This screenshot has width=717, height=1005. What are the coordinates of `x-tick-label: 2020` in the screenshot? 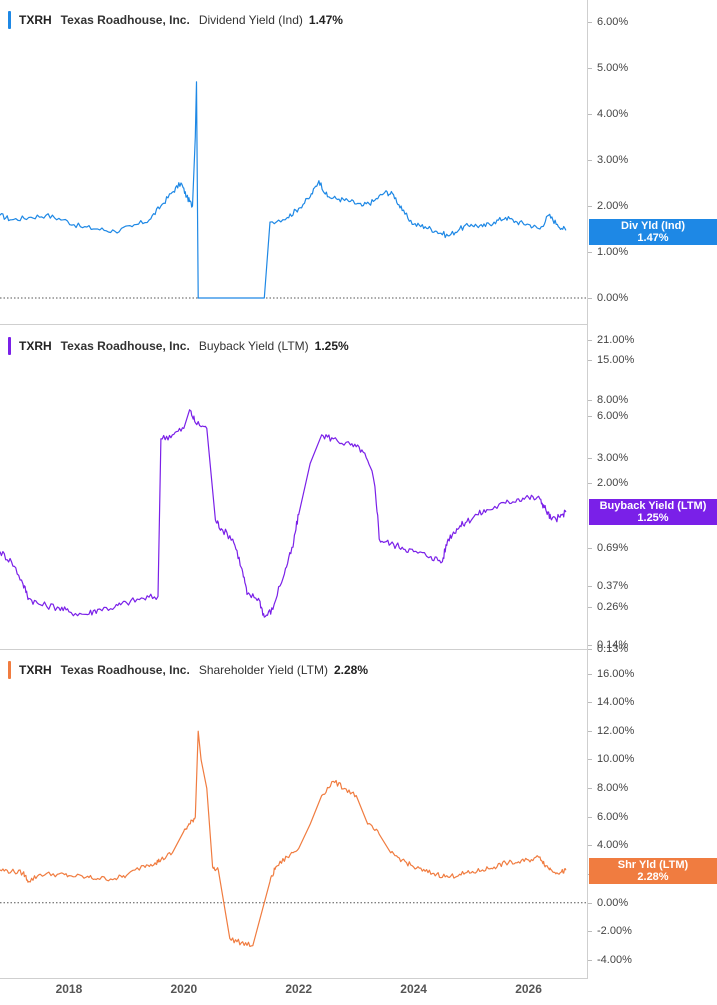 It's located at (184, 989).